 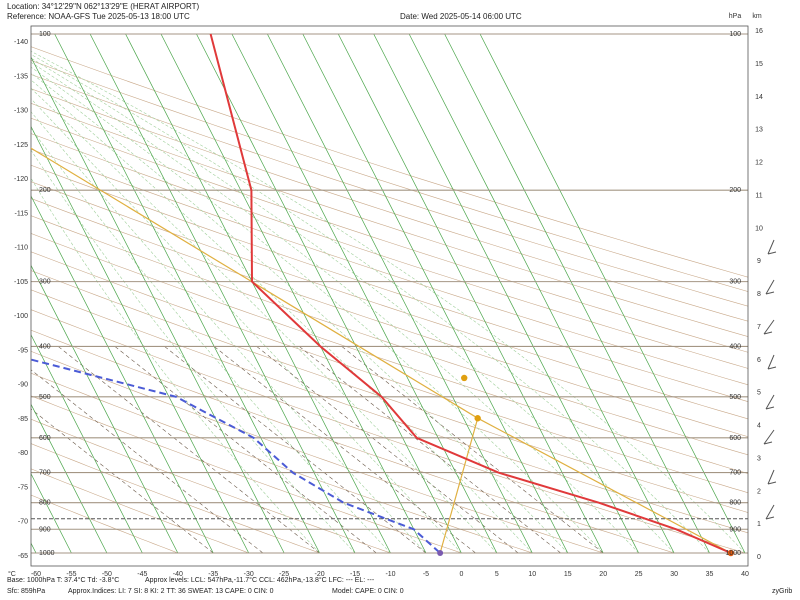 What do you see at coordinates (759, 163) in the screenshot?
I see `height-tick-label: 12` at bounding box center [759, 163].